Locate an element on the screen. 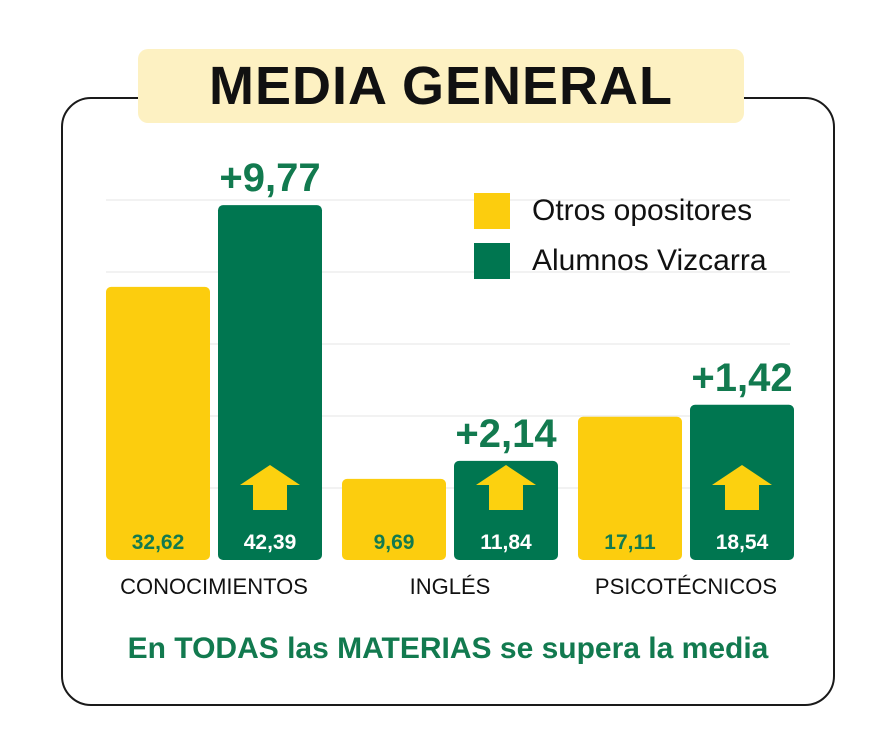  data-label: 17,11 is located at coordinates (630, 542).